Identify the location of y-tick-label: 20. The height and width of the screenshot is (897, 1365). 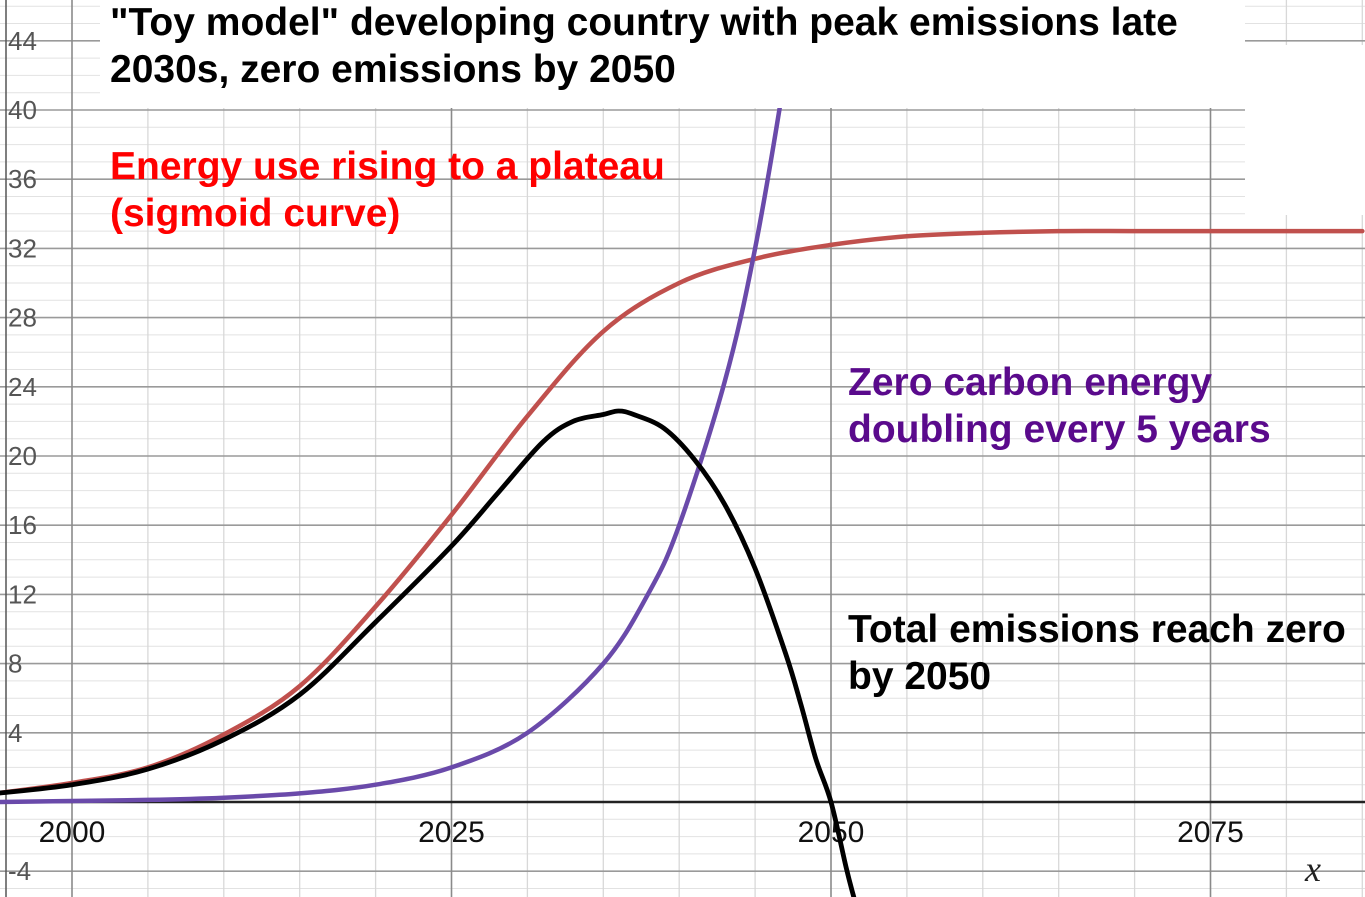
(22, 456).